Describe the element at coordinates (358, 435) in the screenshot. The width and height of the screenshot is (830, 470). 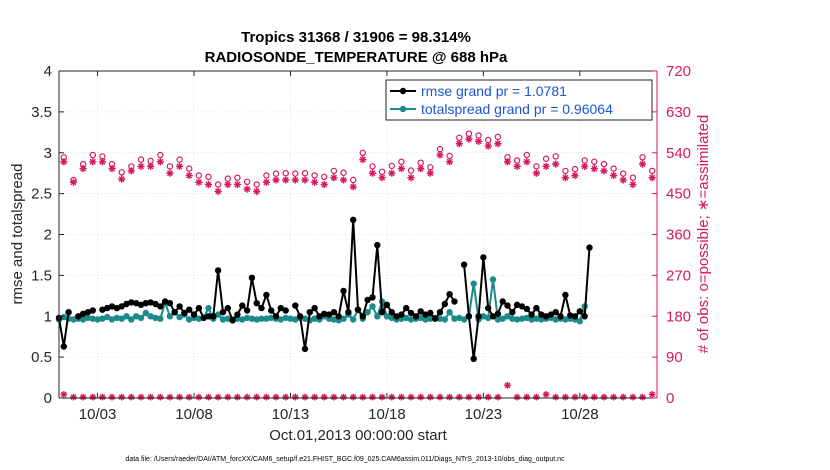
I see `x-axis-label: Oct.01,2013 00:00:00 start` at that location.